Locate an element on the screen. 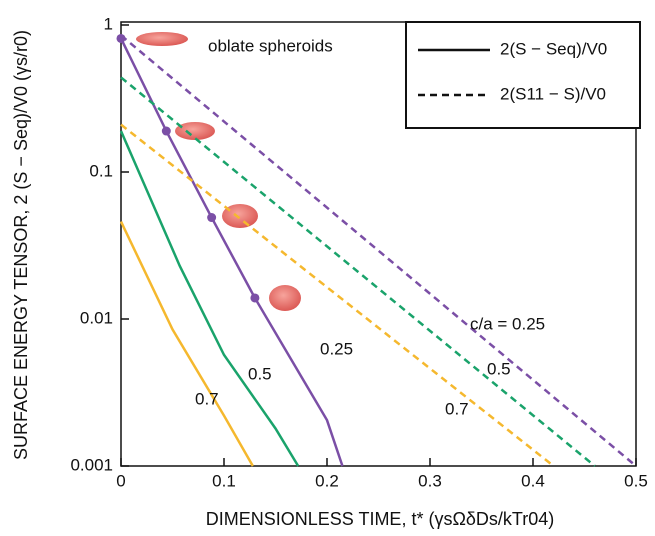 This screenshot has width=655, height=536. x-tick-label: 0.1 is located at coordinates (224, 480).